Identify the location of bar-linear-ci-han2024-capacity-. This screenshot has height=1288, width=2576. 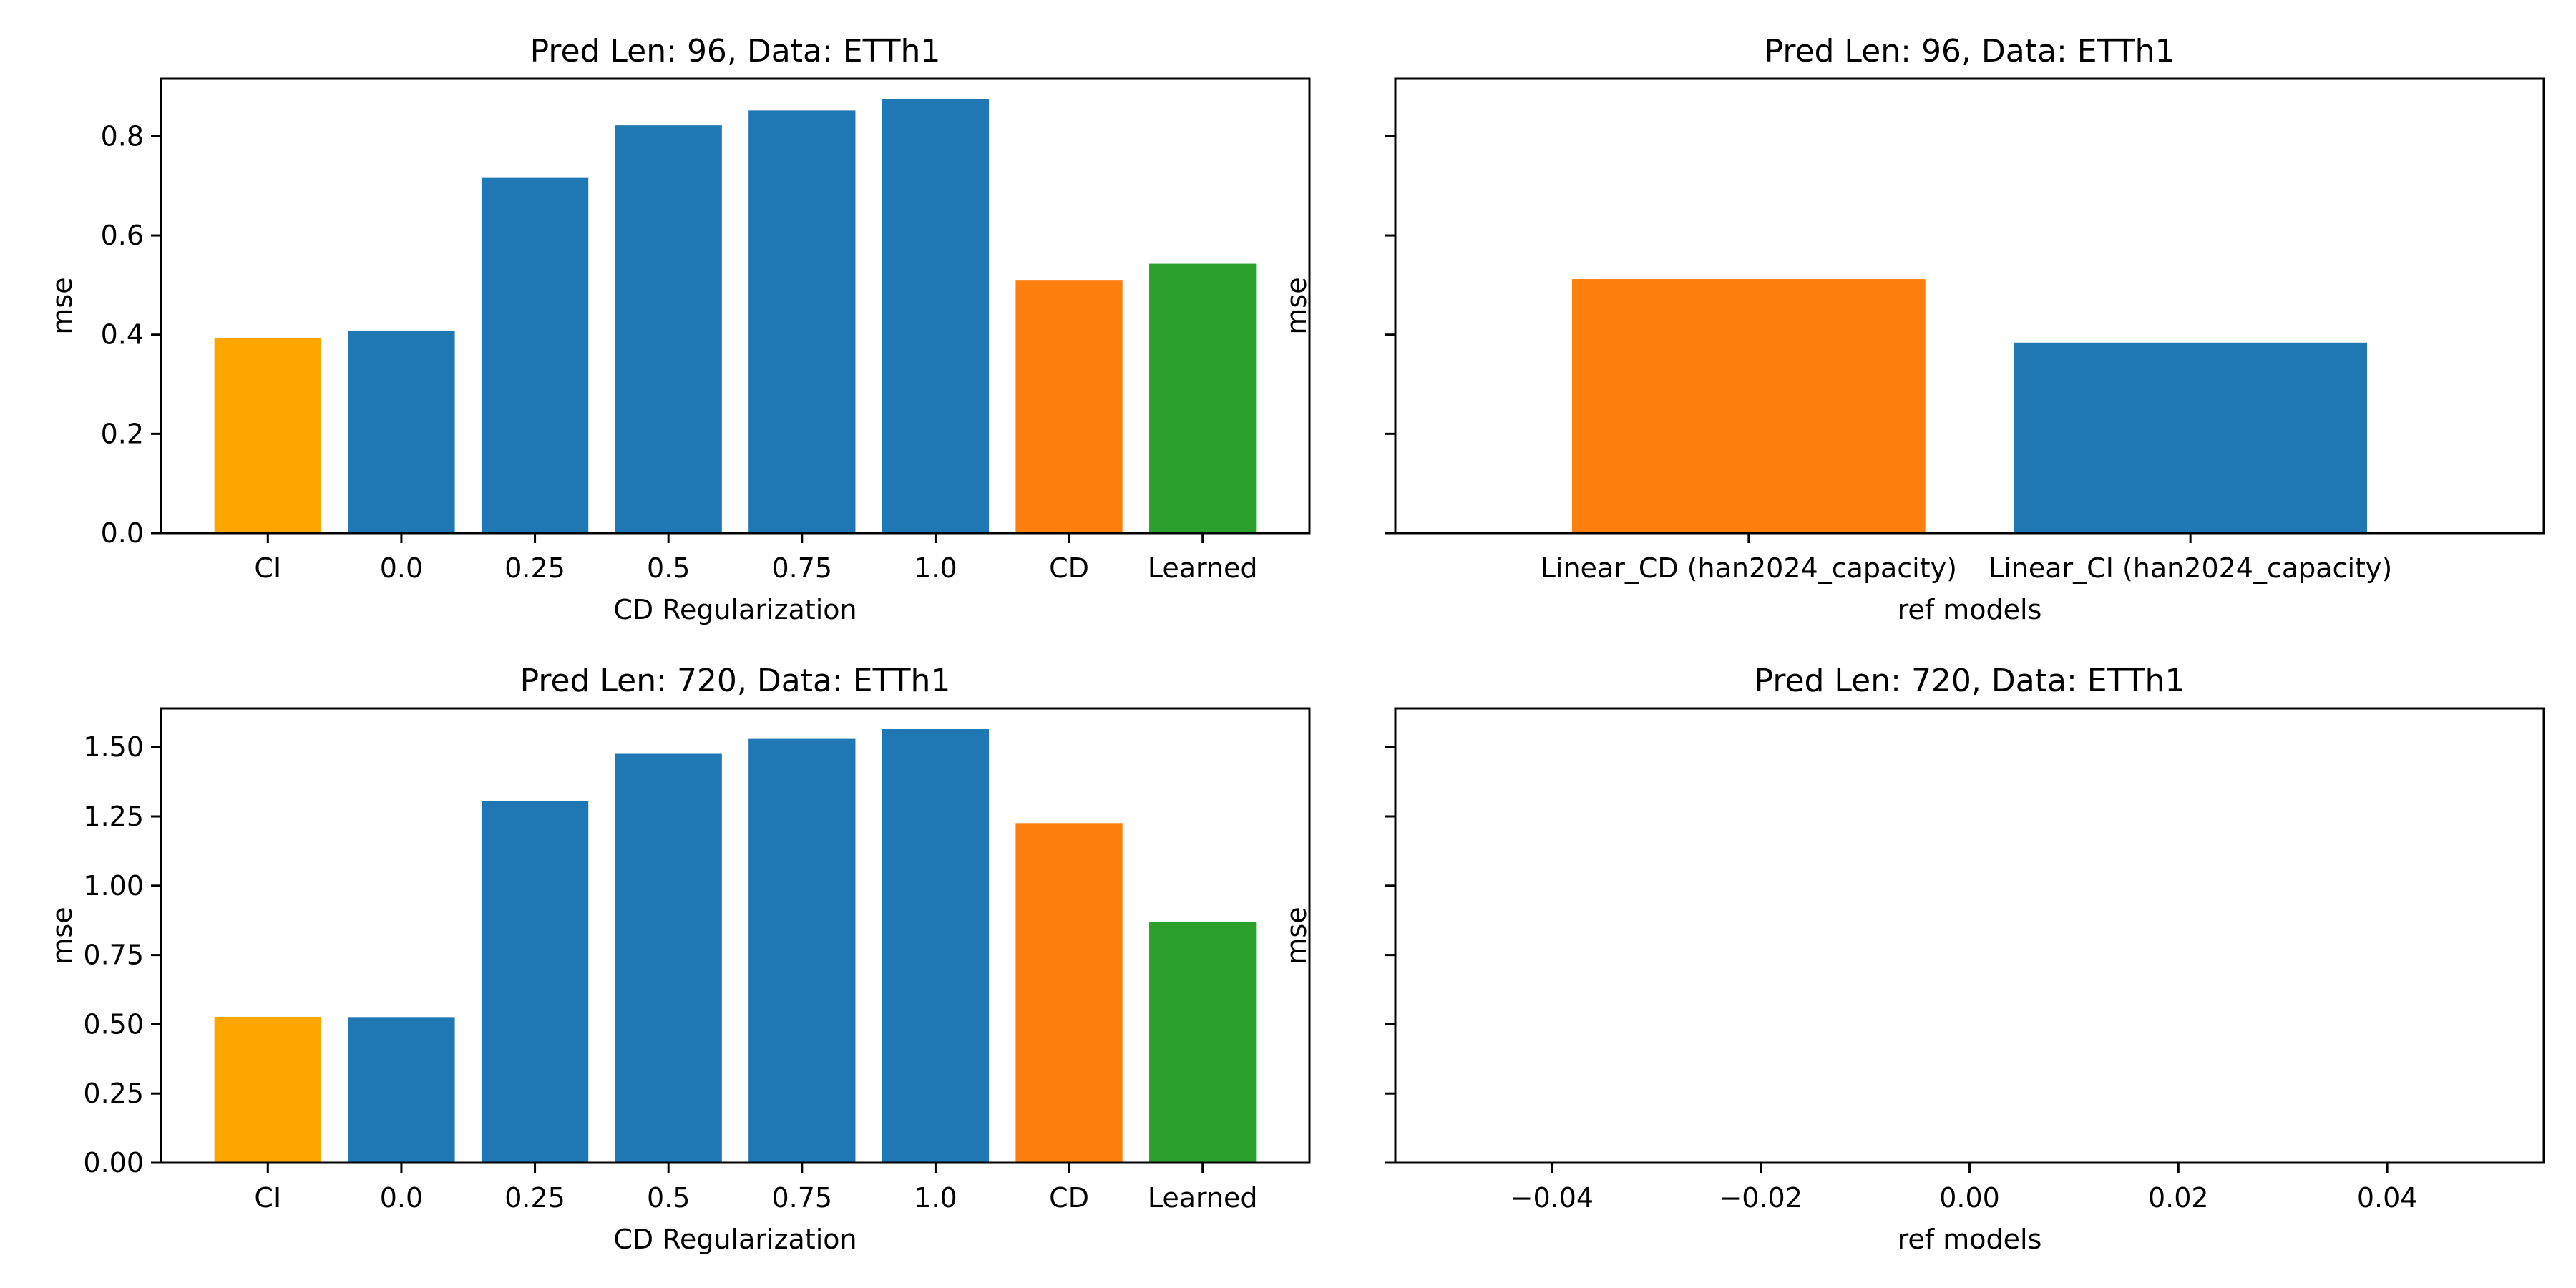
(2191, 437).